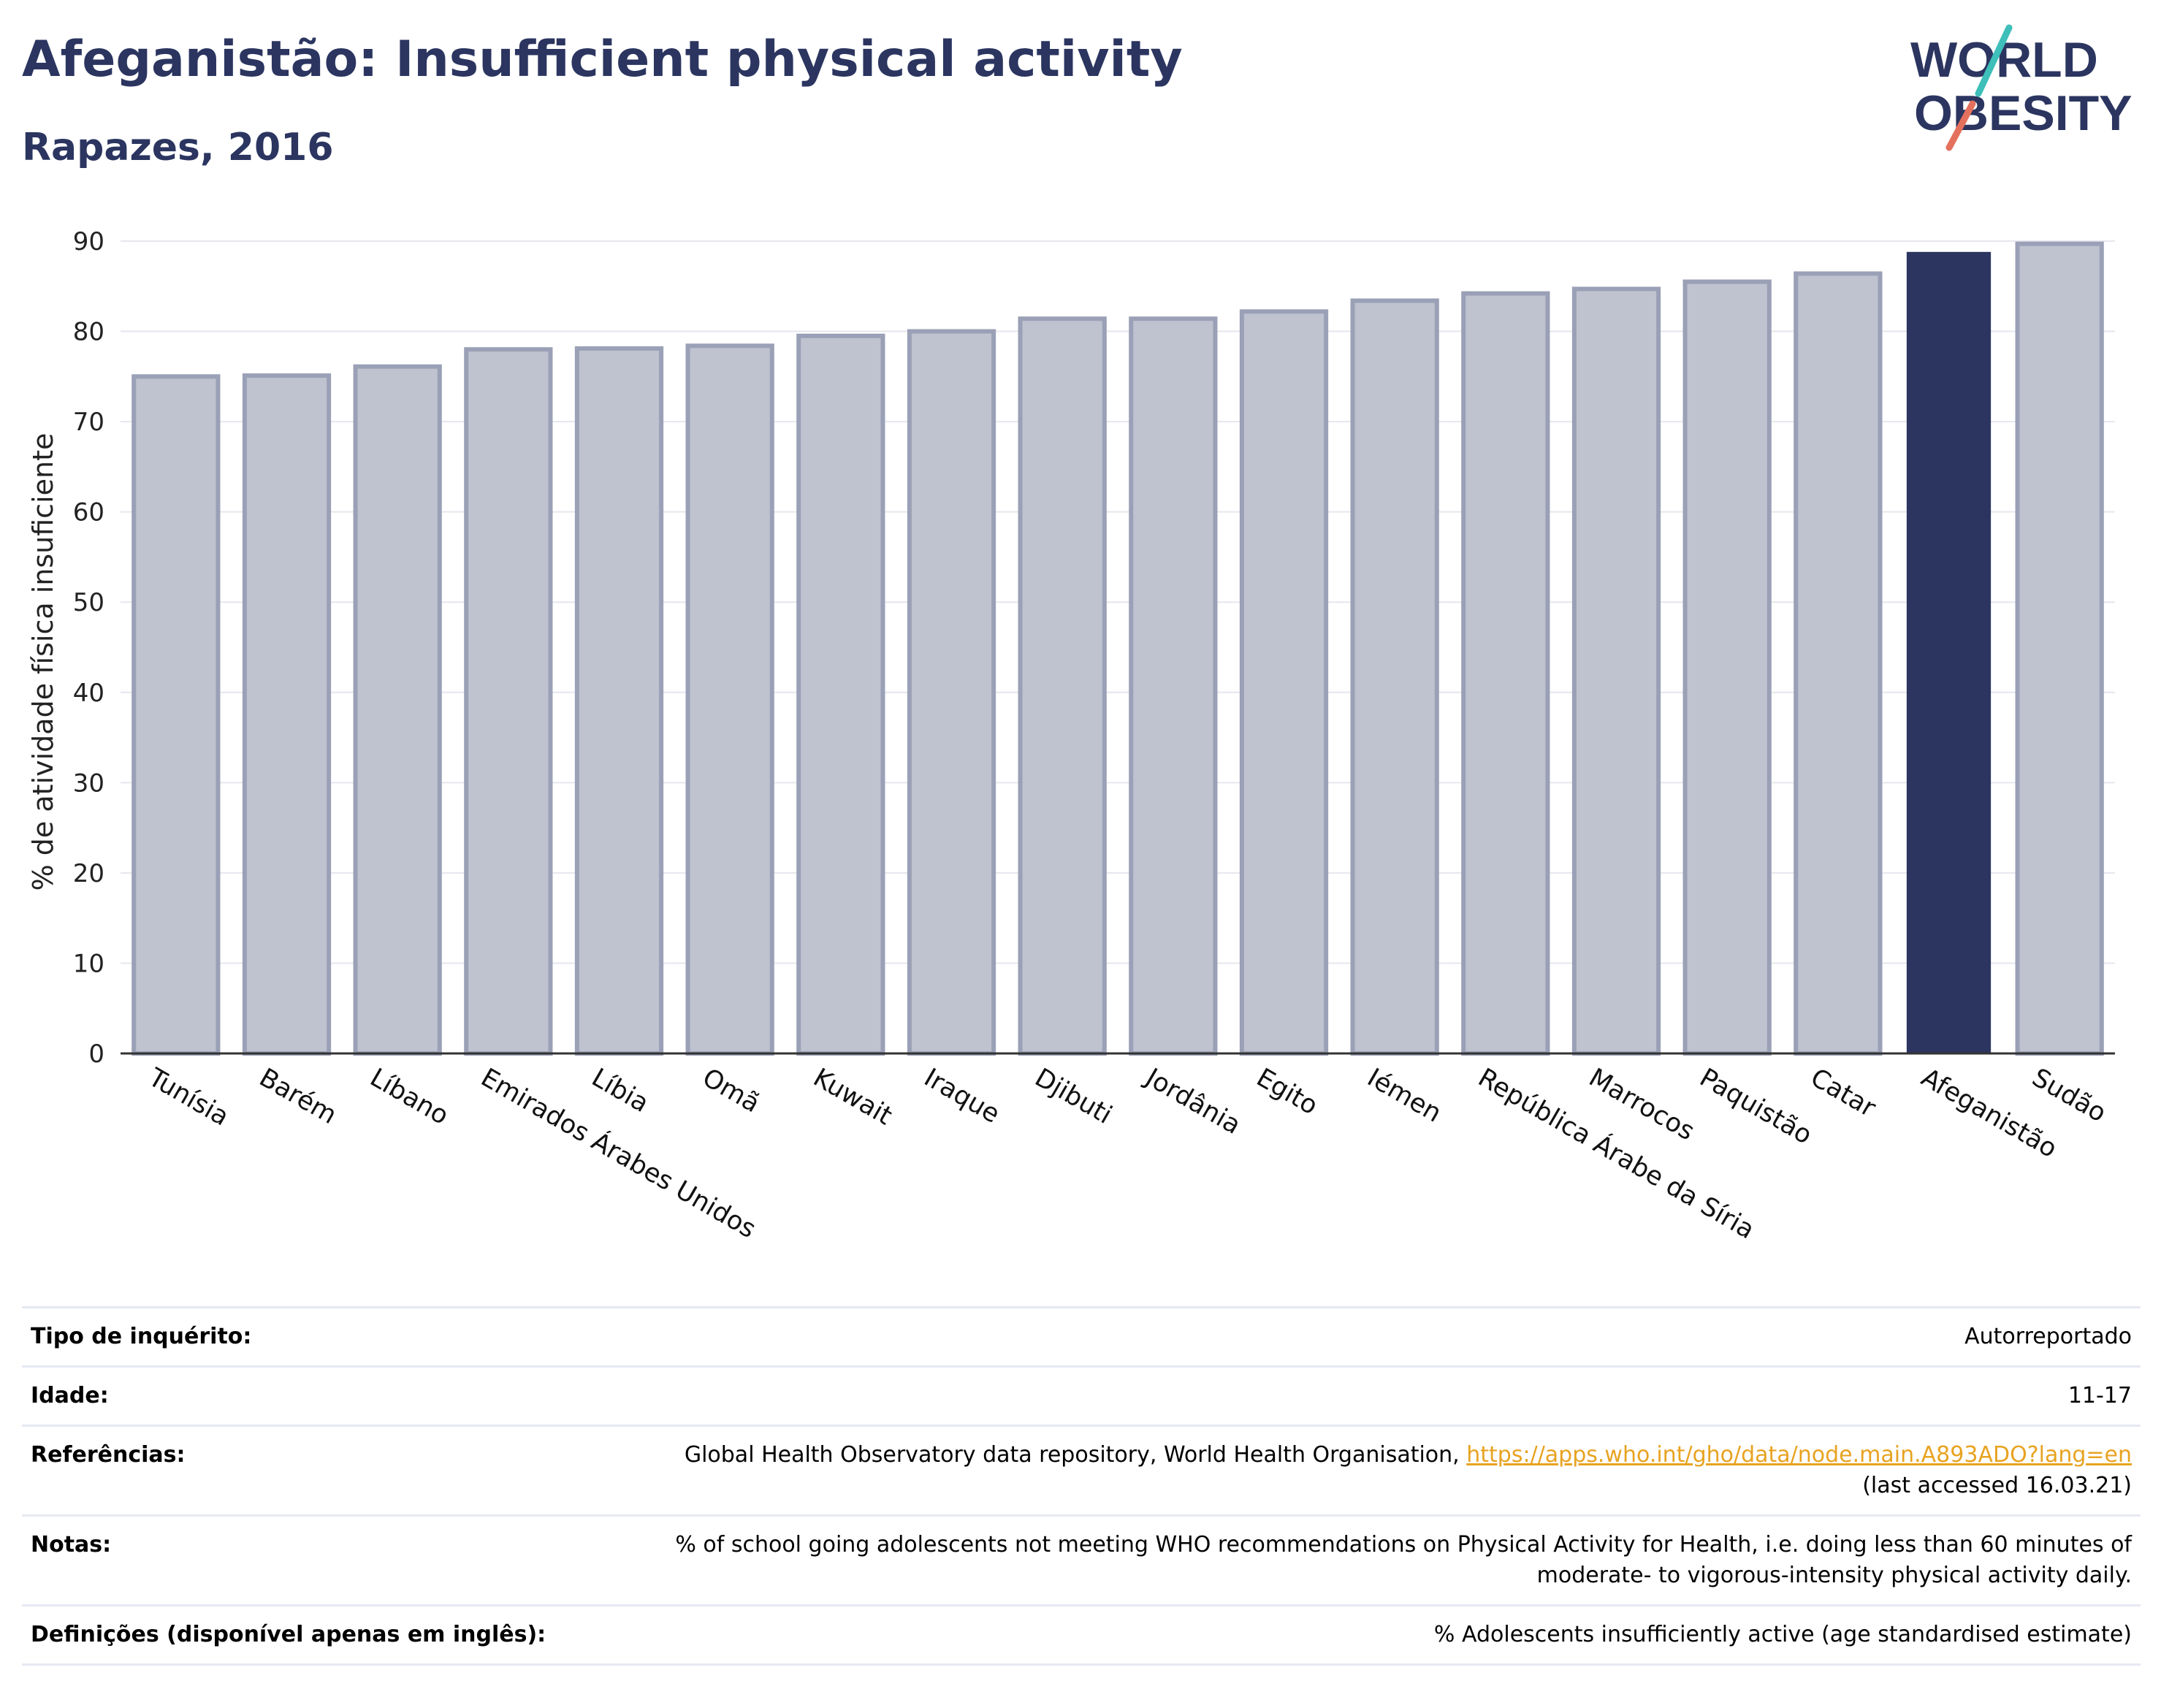 The height and width of the screenshot is (1708, 2161). Describe the element at coordinates (731, 1091) in the screenshot. I see `x-tick-label: Omã` at that location.